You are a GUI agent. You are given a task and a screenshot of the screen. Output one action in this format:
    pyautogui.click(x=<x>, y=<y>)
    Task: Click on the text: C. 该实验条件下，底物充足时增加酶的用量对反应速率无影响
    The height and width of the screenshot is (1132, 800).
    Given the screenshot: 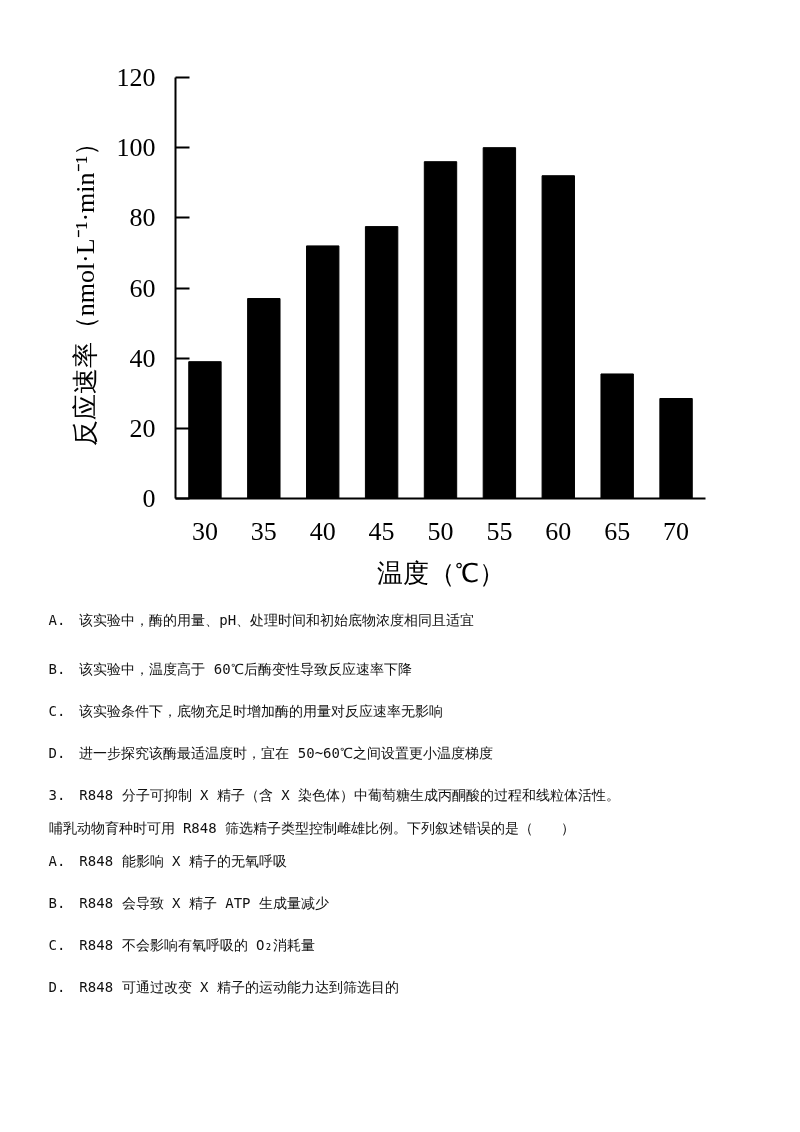 What is the action you would take?
    pyautogui.click(x=246, y=710)
    